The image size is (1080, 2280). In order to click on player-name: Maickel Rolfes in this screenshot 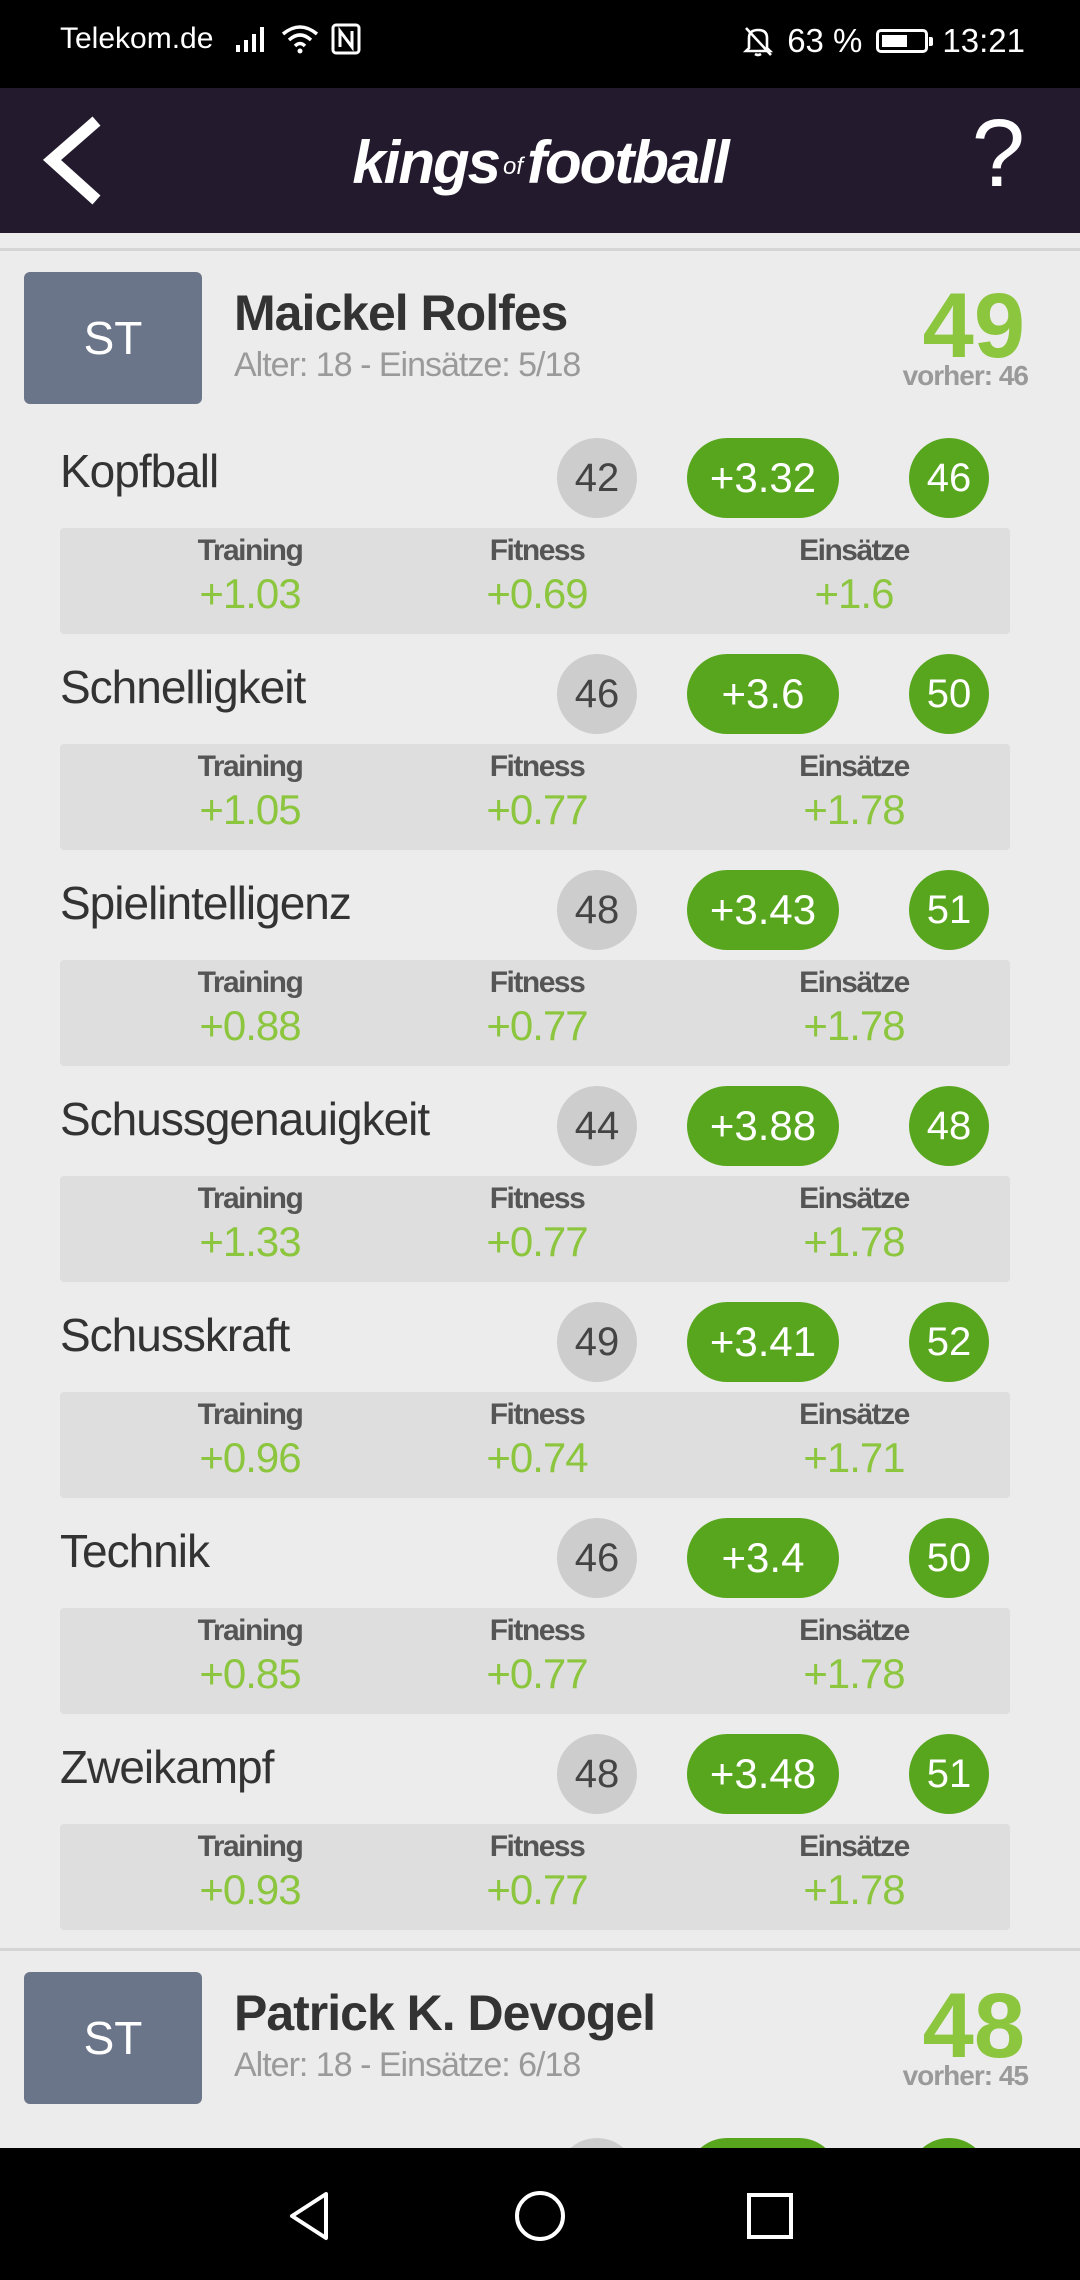, I will do `click(401, 313)`.